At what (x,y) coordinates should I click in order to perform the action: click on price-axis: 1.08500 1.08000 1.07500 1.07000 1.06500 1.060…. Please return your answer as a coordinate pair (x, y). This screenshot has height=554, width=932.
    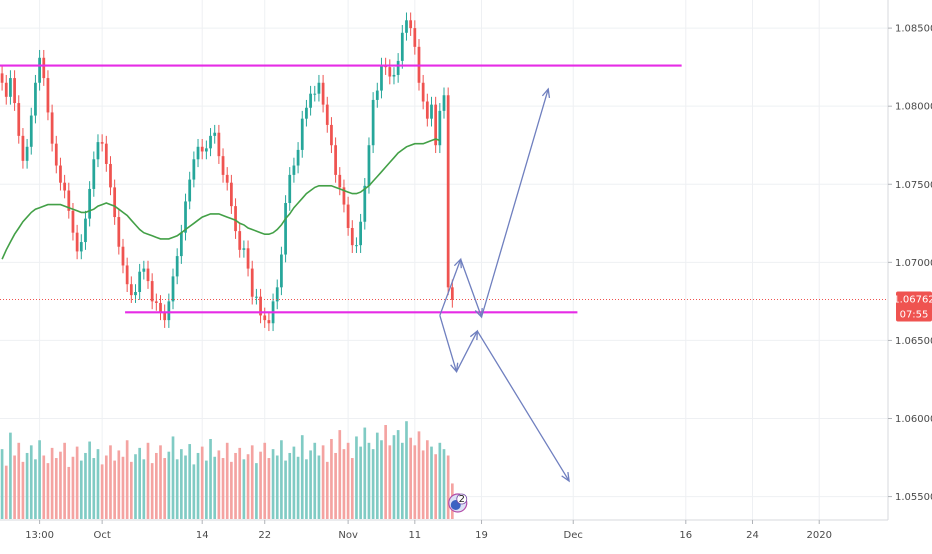
    Looking at the image, I should click on (910, 263).